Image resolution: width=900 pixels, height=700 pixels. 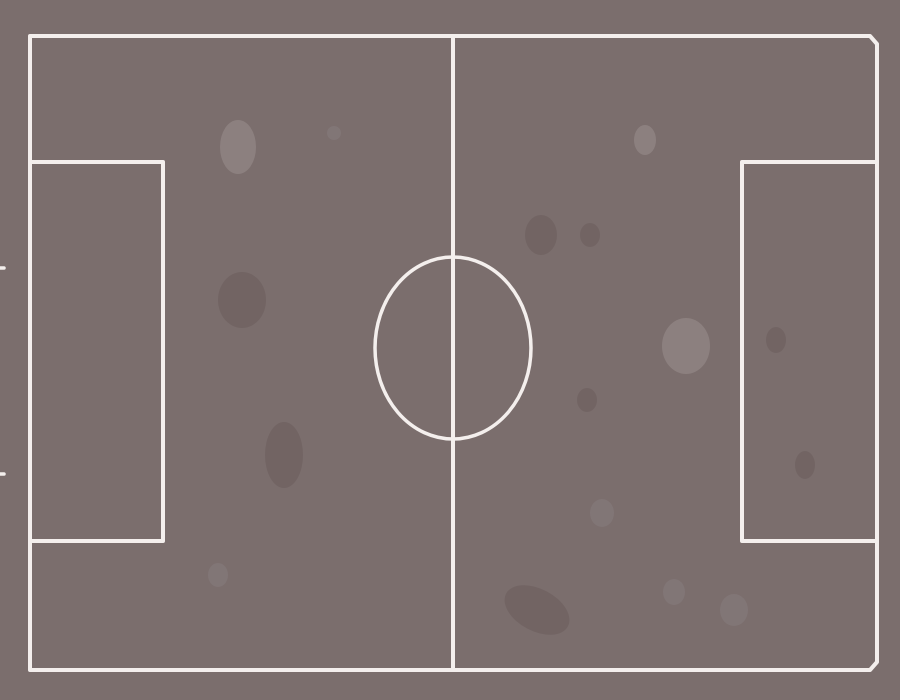 I want to click on left-penalty-box, so click(x=96, y=351).